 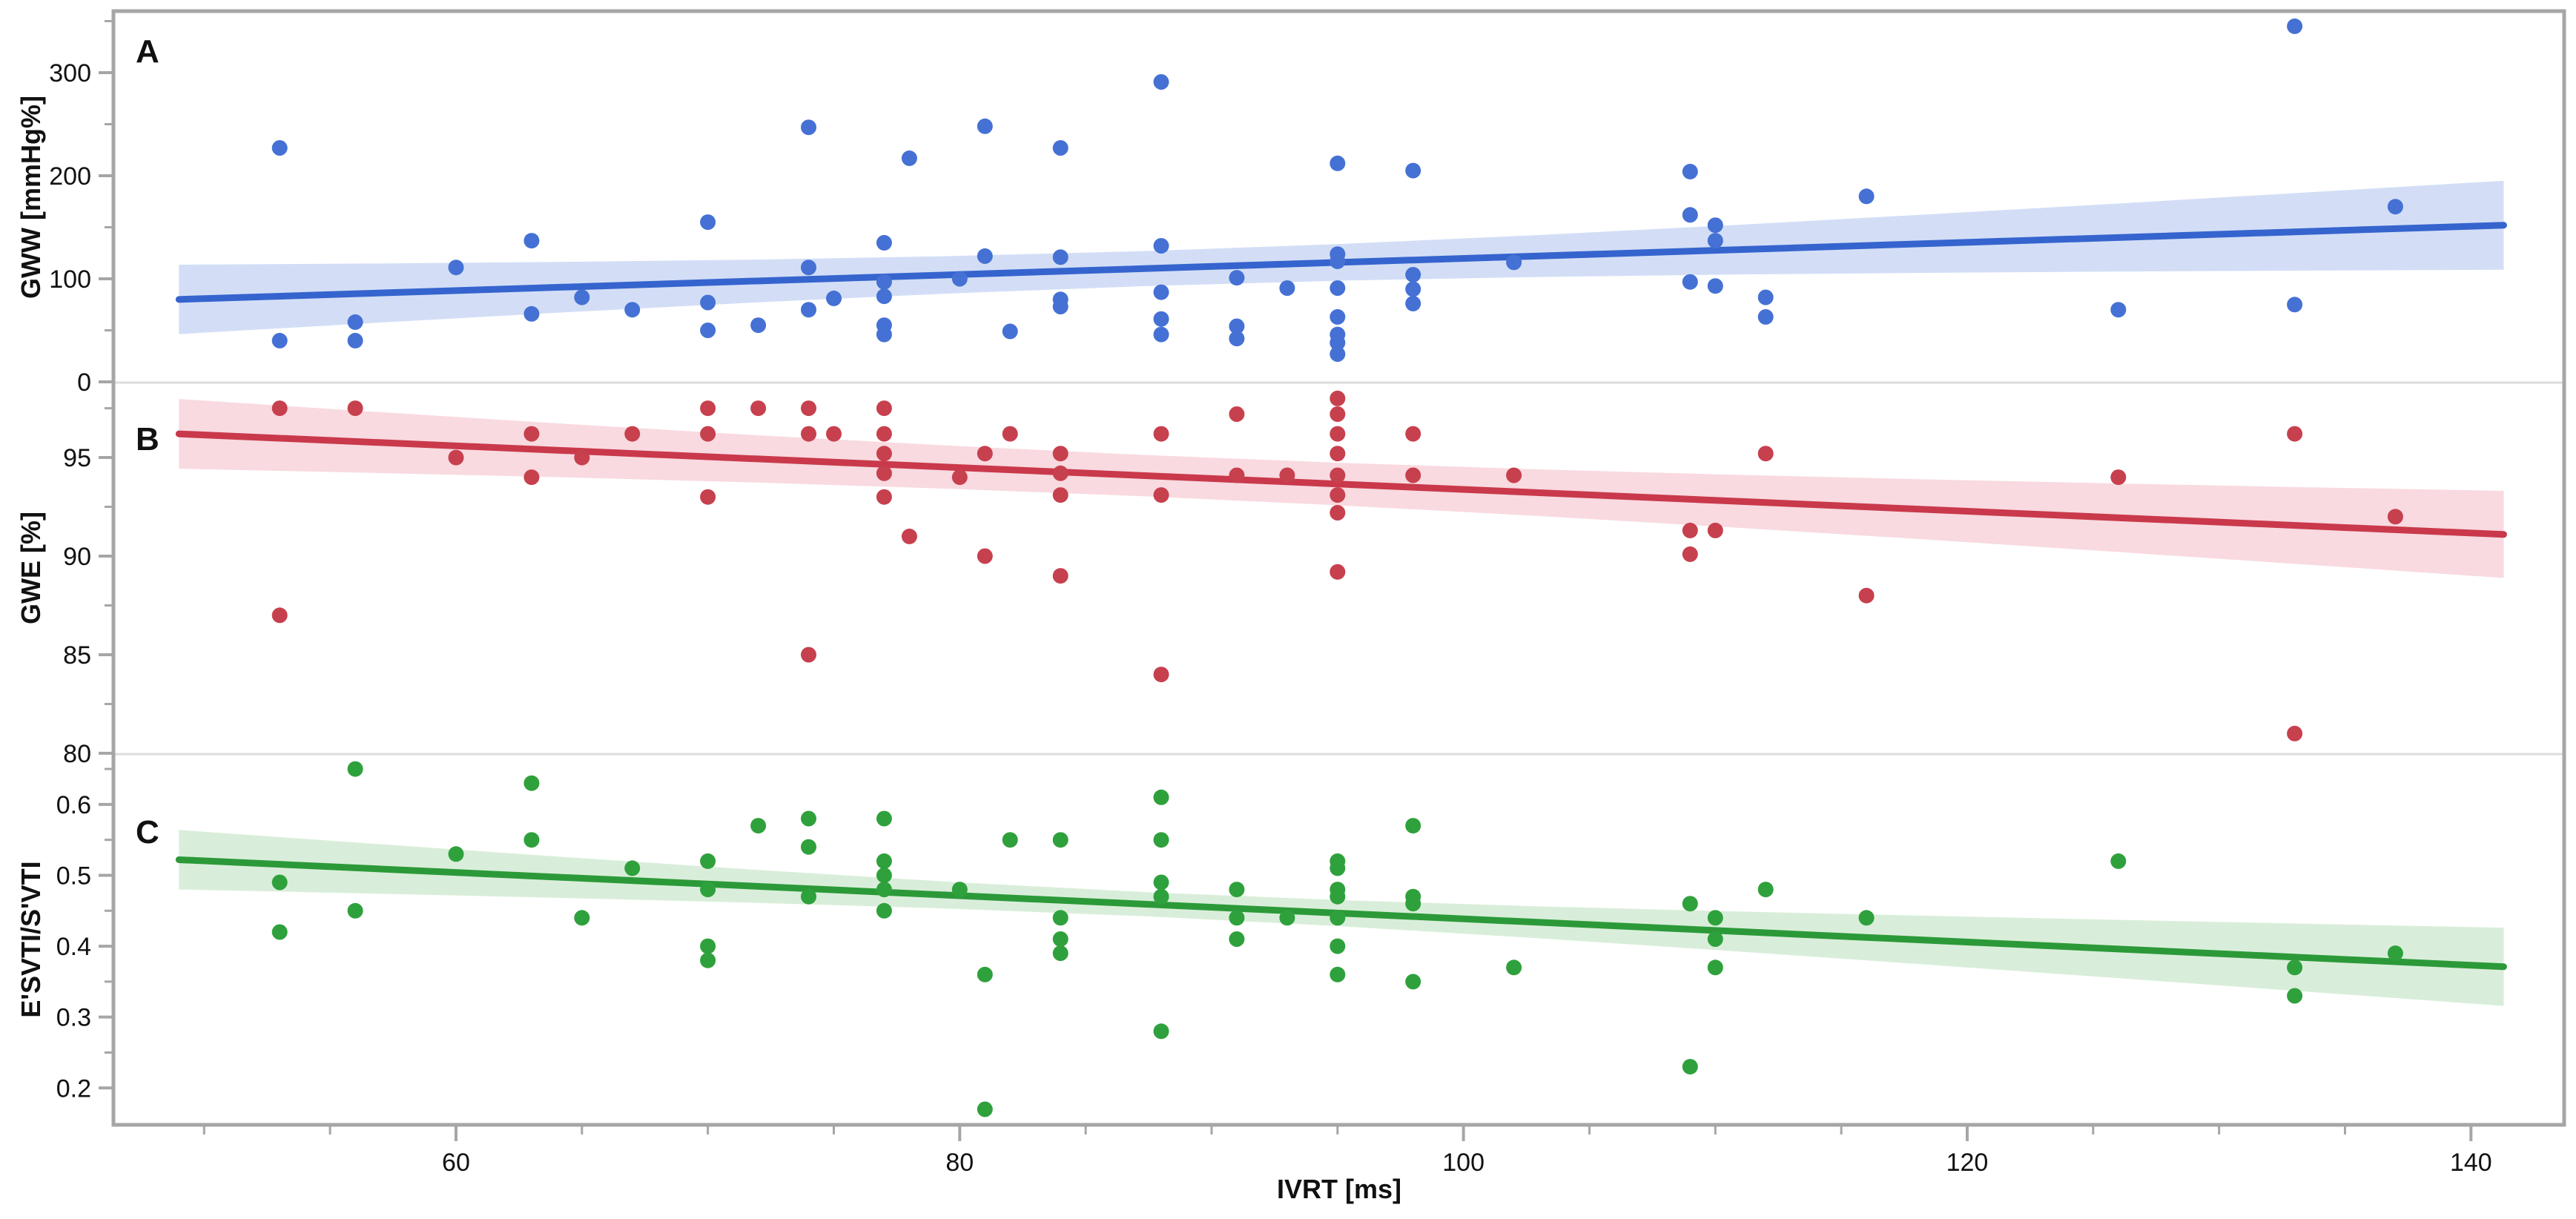 I want to click on y-tick-label: 0.6, so click(x=73, y=805).